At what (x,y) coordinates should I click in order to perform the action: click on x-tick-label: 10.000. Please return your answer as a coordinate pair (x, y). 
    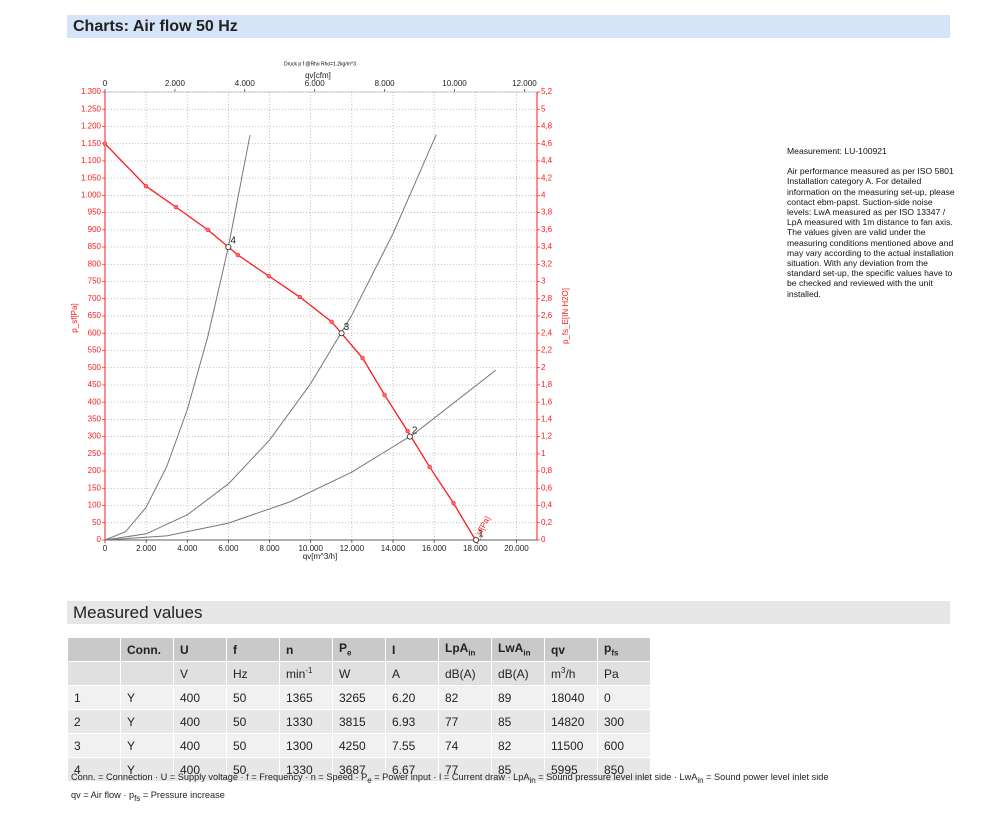
    Looking at the image, I should click on (310, 548).